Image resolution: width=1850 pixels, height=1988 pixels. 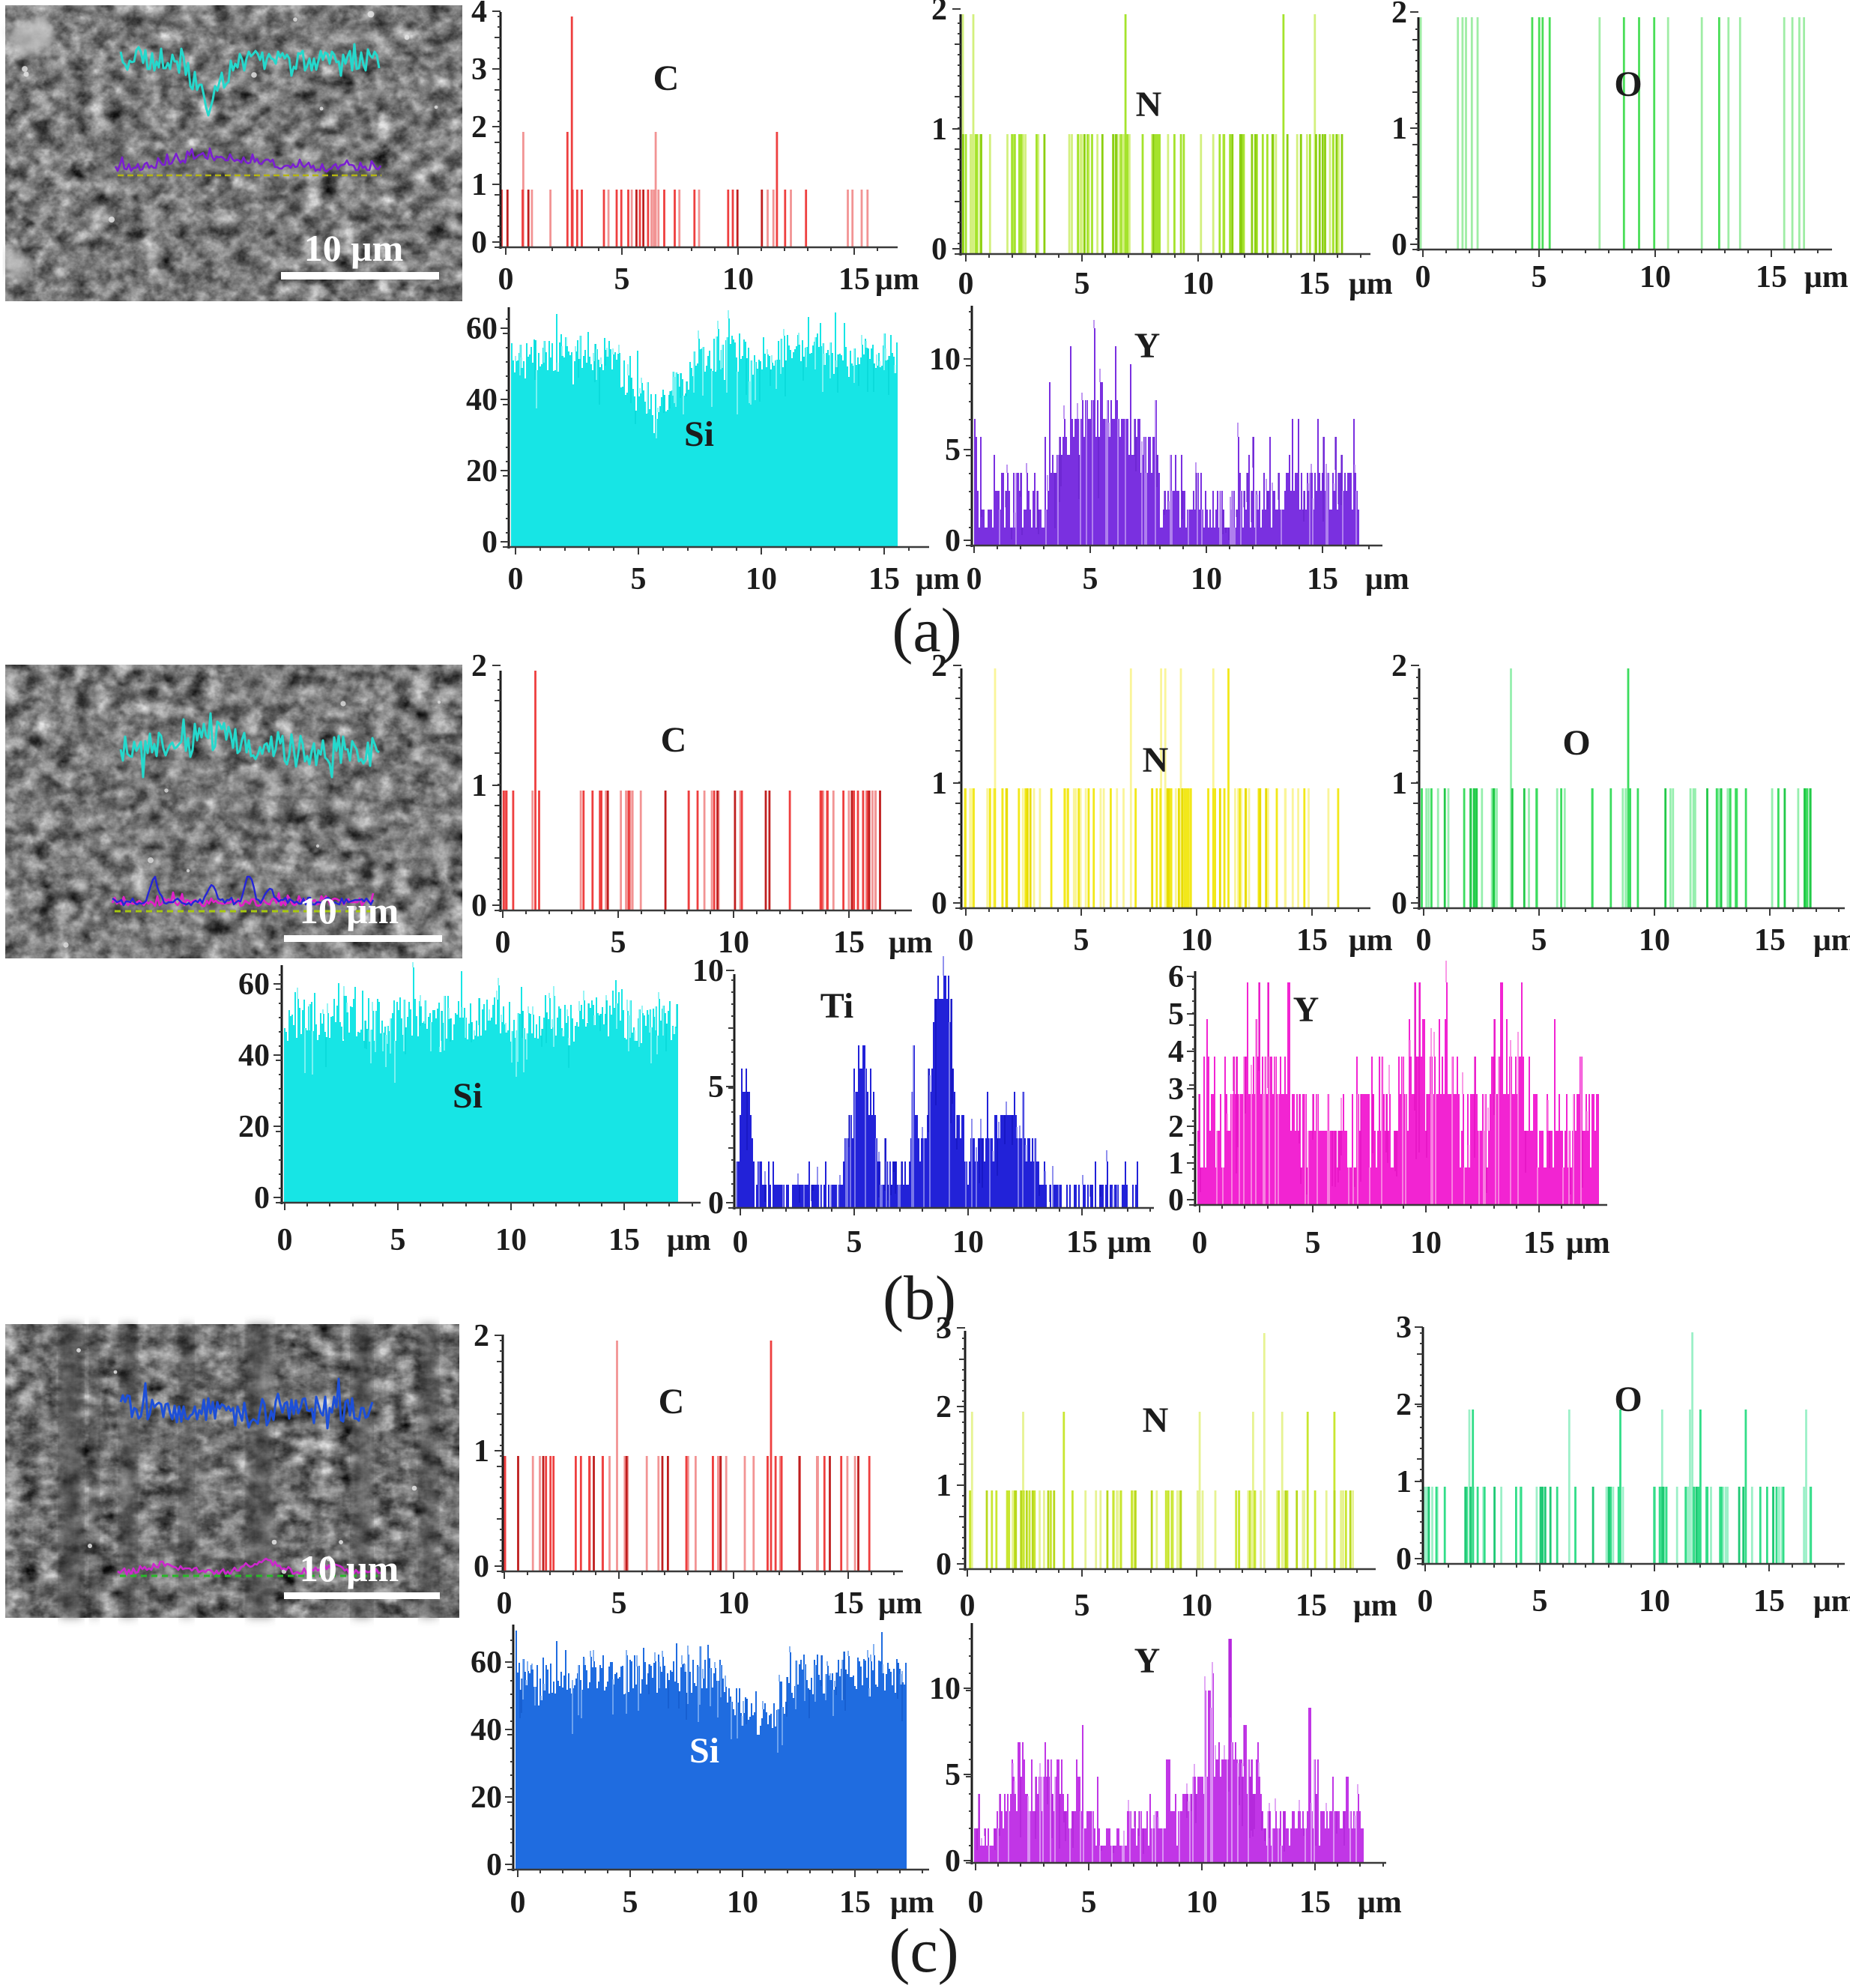 What do you see at coordinates (1176, 977) in the screenshot?
I see `svg-text: 6` at bounding box center [1176, 977].